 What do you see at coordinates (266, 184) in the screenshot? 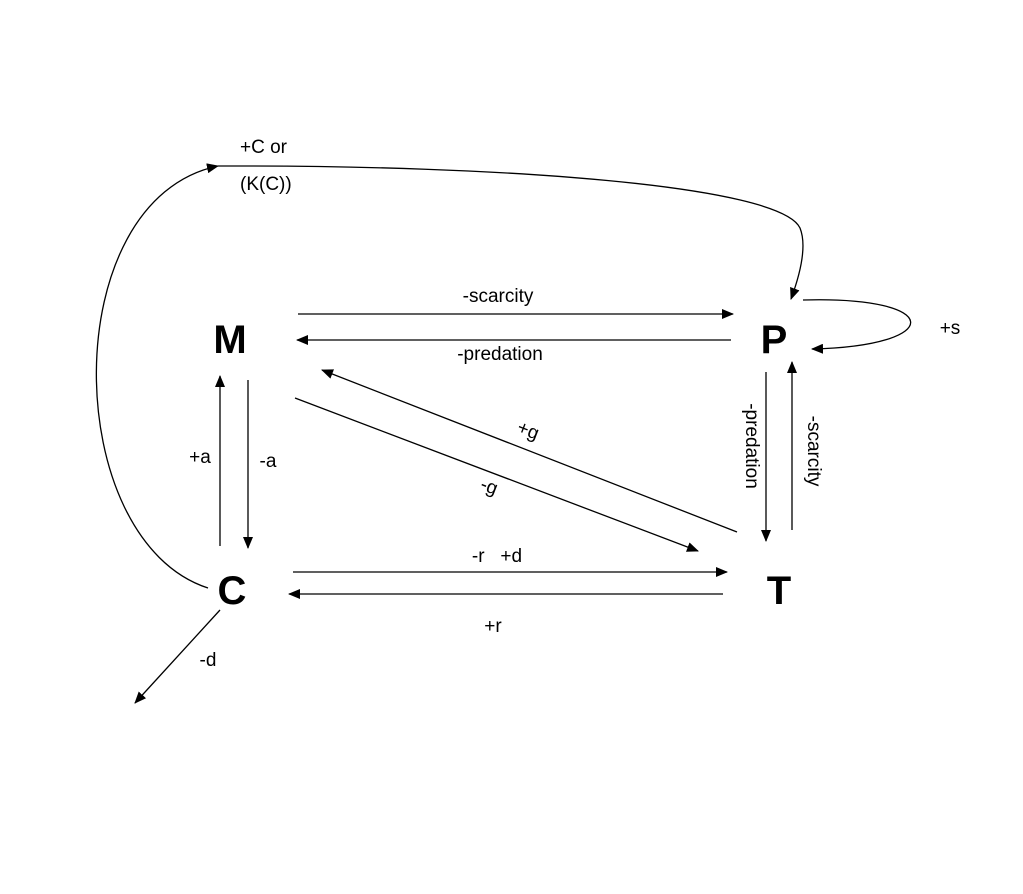
I see `label-c-to-p-line2: (K(C))` at bounding box center [266, 184].